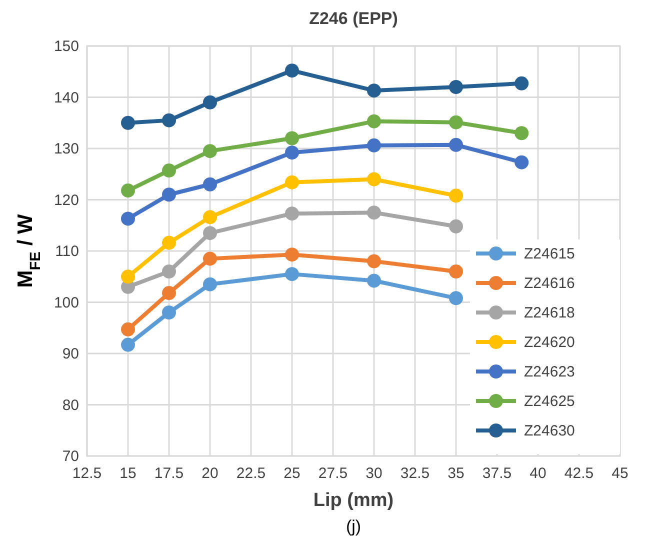  Describe the element at coordinates (333, 473) in the screenshot. I see `x-tick-label: 27.5` at that location.